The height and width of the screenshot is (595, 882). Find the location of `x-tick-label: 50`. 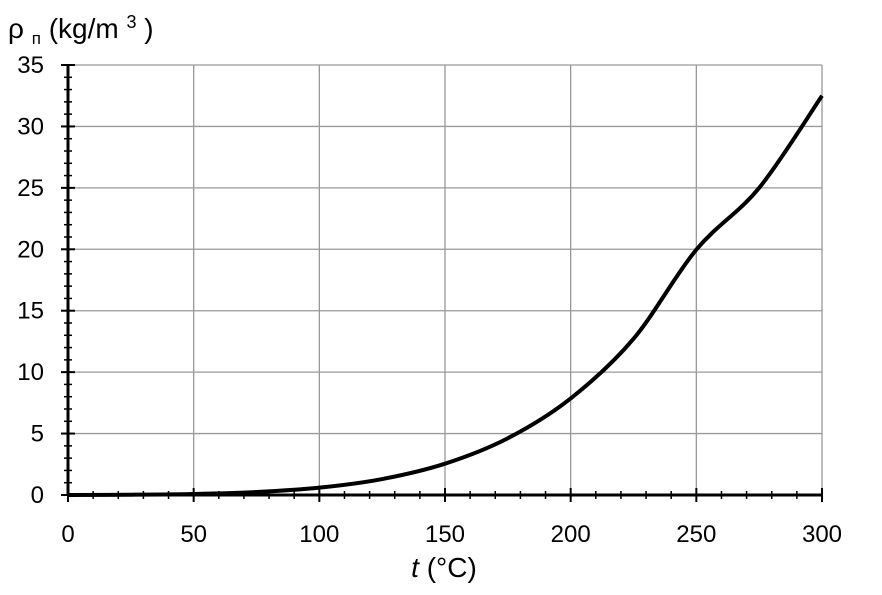

x-tick-label: 50 is located at coordinates (193, 534).